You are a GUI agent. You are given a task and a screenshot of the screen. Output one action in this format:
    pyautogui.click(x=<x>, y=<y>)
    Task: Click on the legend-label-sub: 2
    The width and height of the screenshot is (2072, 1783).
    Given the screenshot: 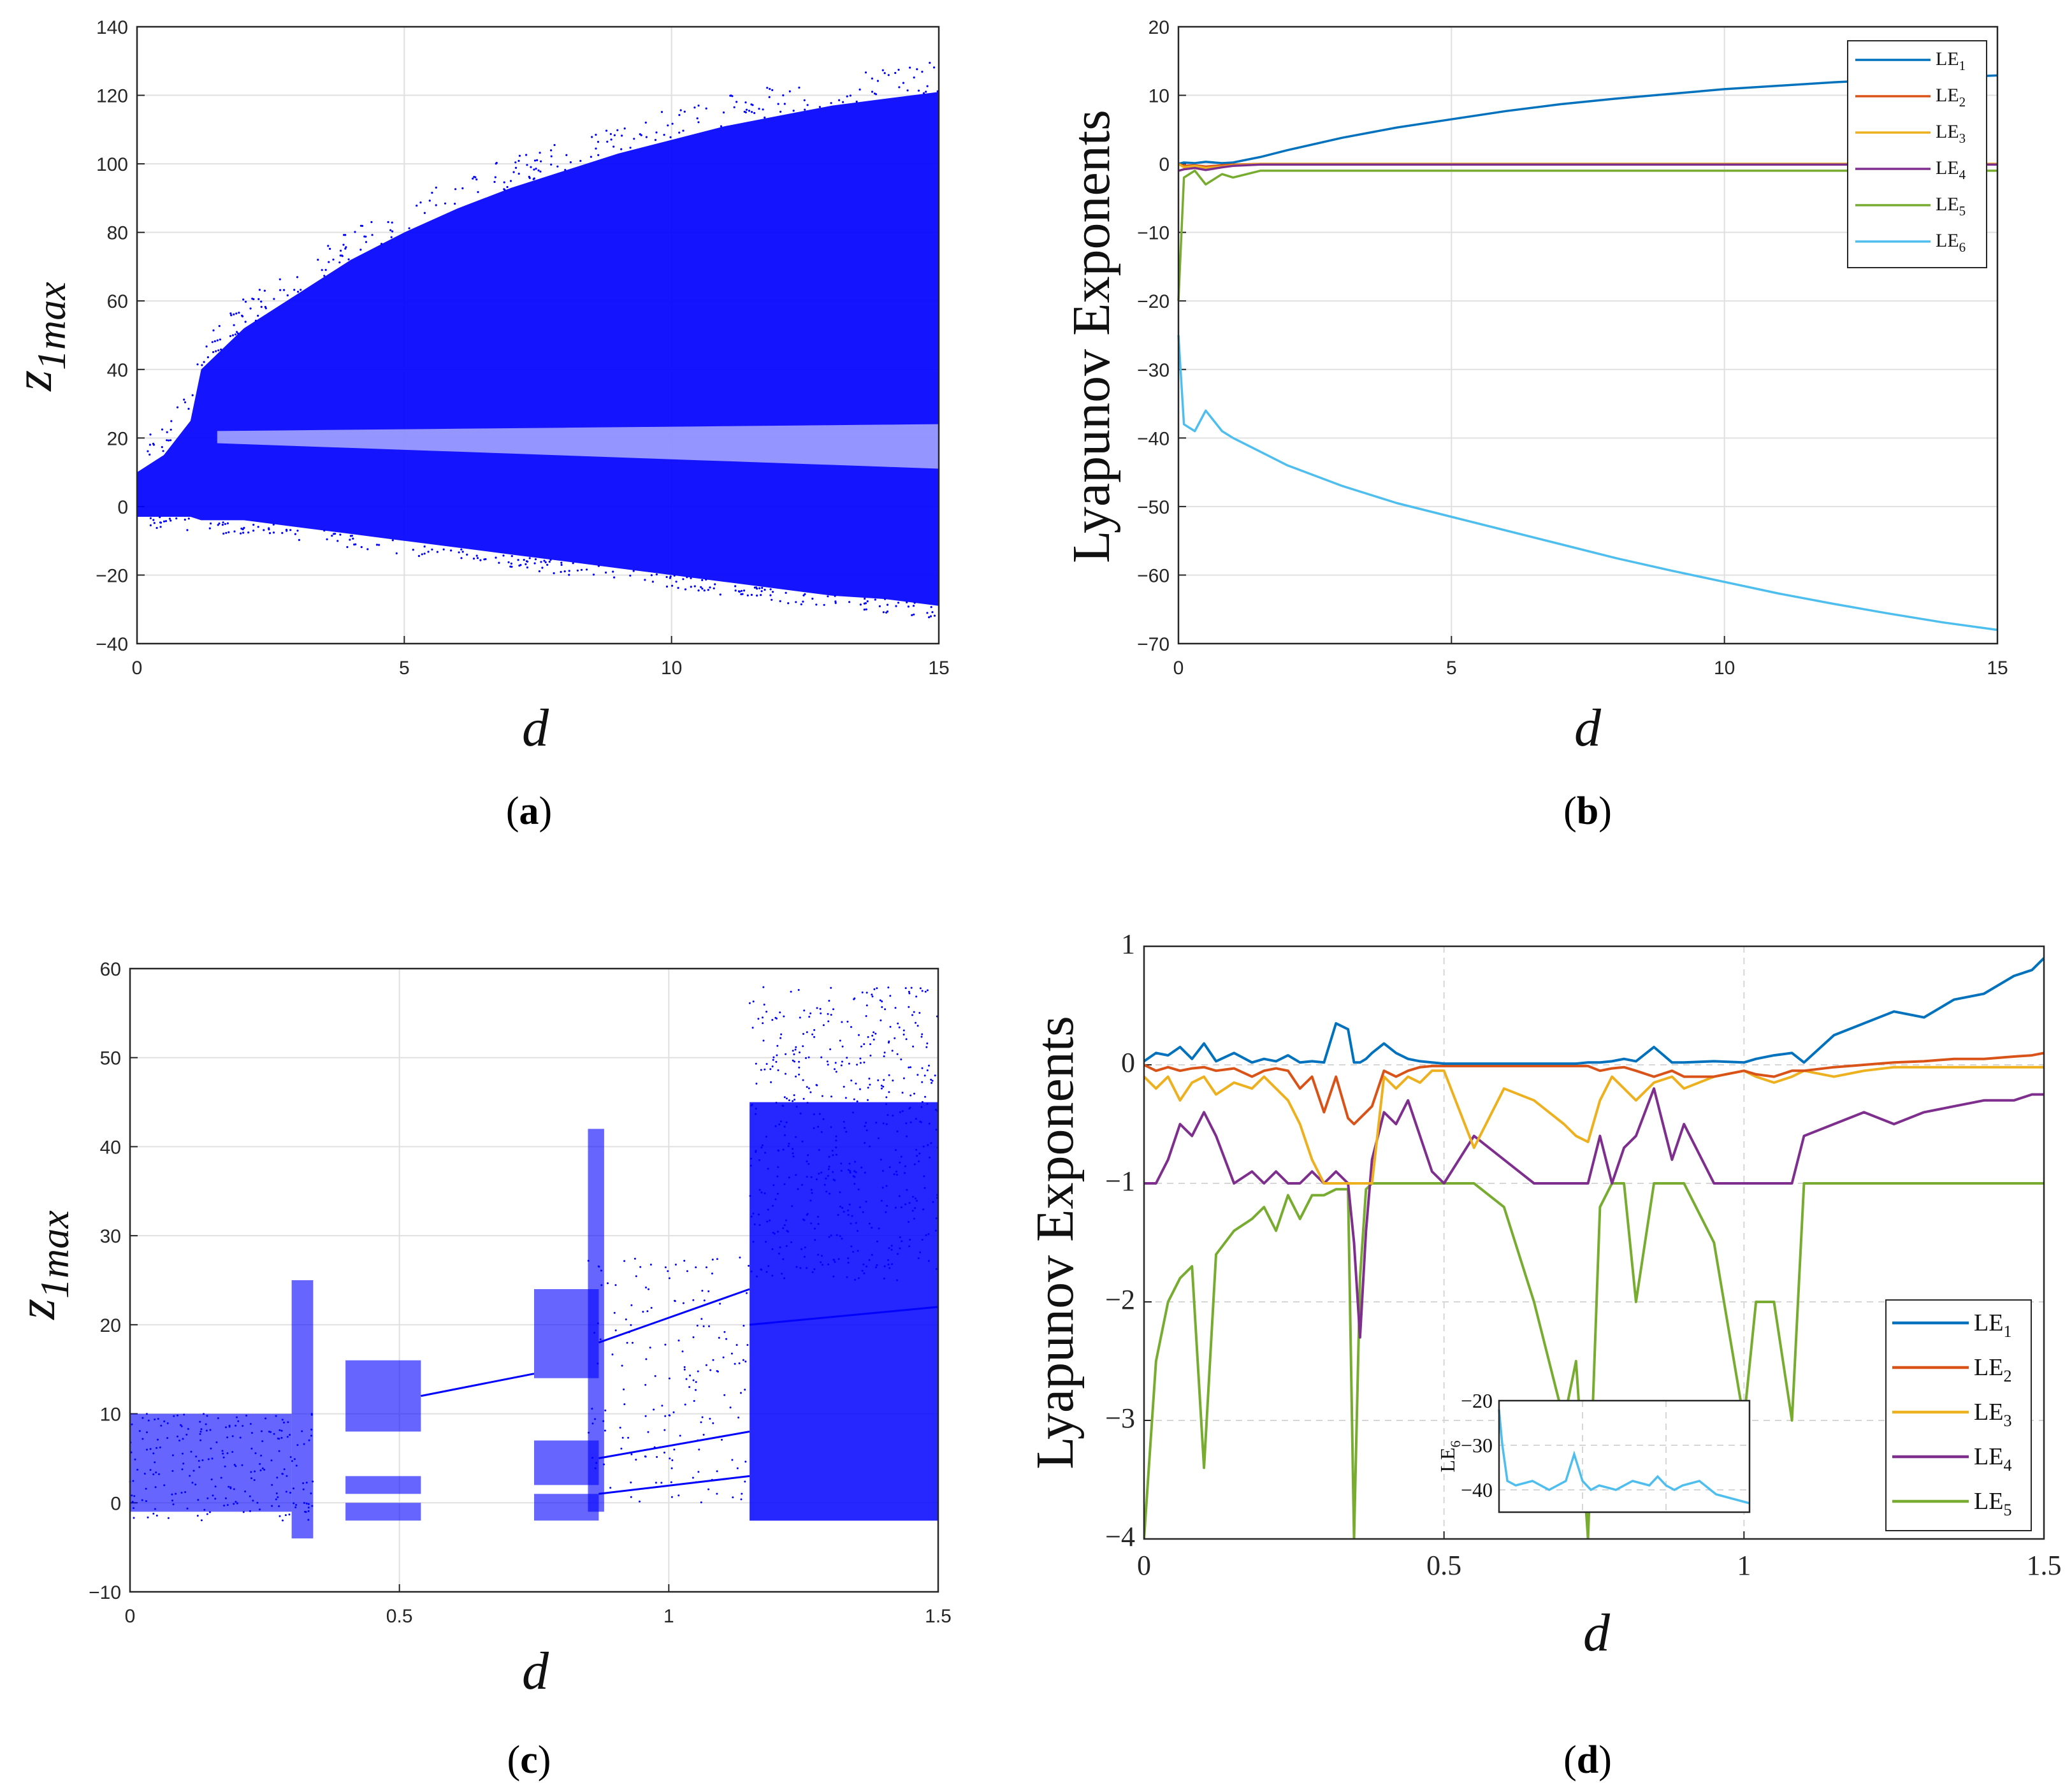 What is the action you would take?
    pyautogui.click(x=1962, y=102)
    